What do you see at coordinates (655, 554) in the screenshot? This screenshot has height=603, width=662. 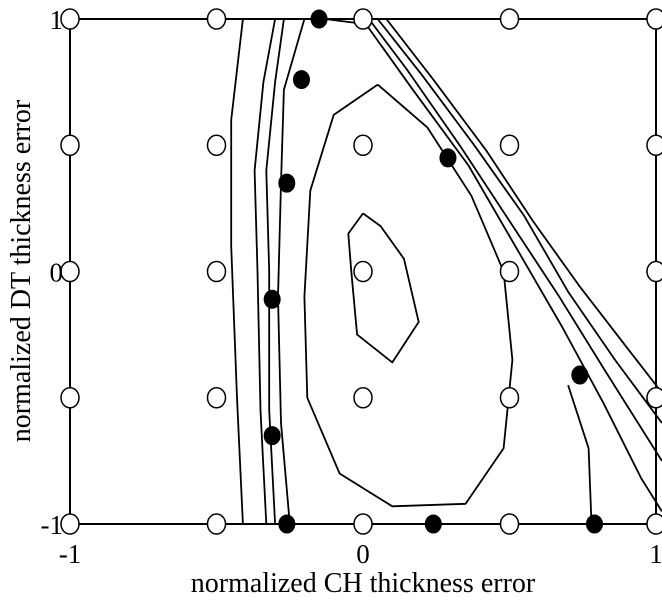 I see `x-tick-label: 1` at bounding box center [655, 554].